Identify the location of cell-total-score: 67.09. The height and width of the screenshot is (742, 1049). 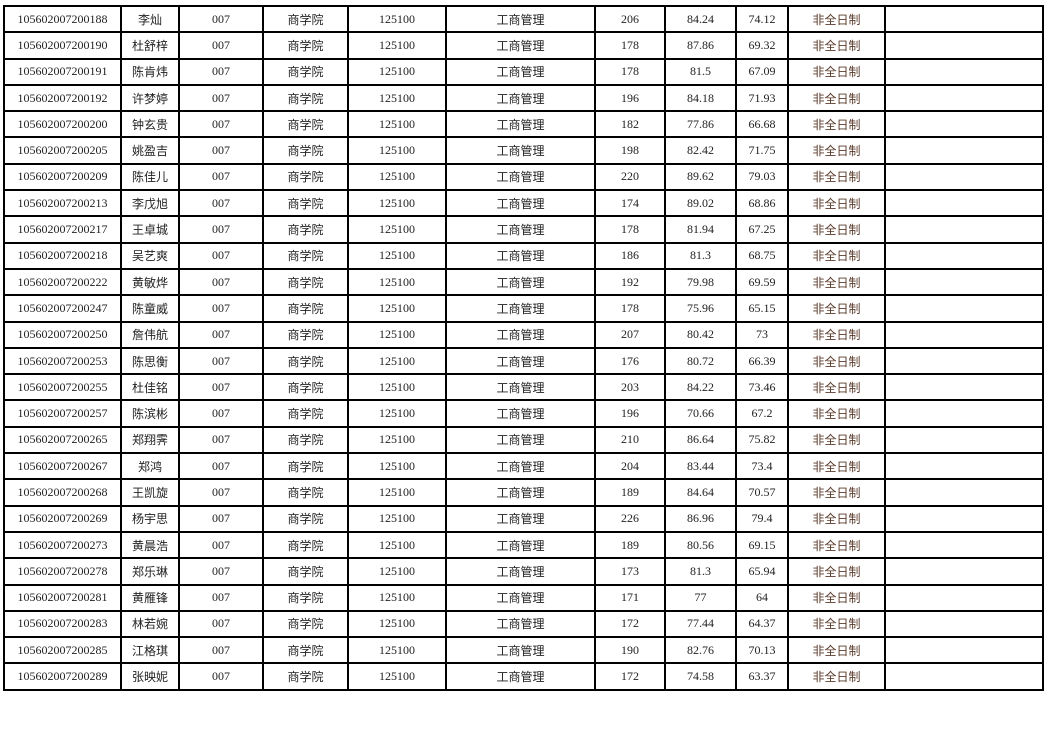
(762, 71).